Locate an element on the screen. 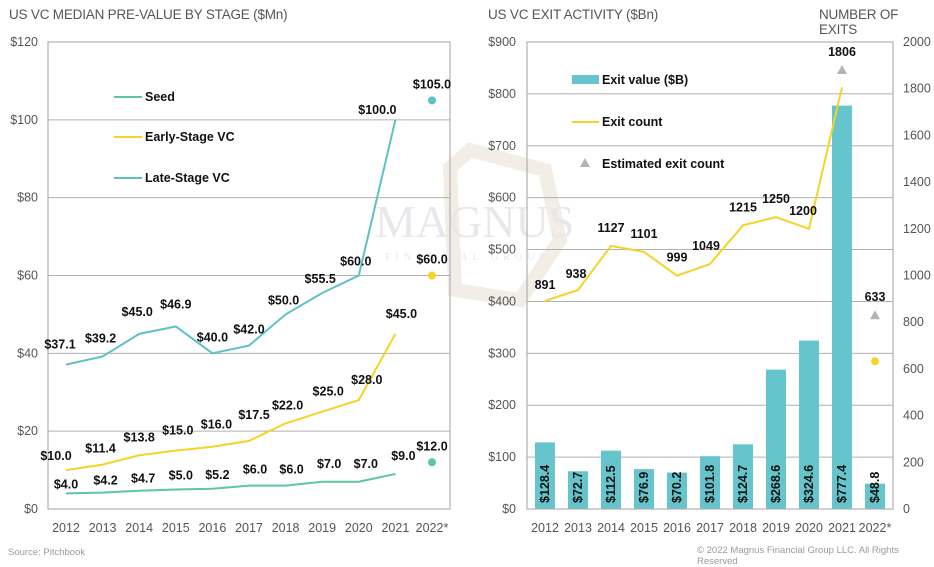 The width and height of the screenshot is (934, 567). watermark-subtext: FINANCIAL GROUP is located at coordinates (467, 257).